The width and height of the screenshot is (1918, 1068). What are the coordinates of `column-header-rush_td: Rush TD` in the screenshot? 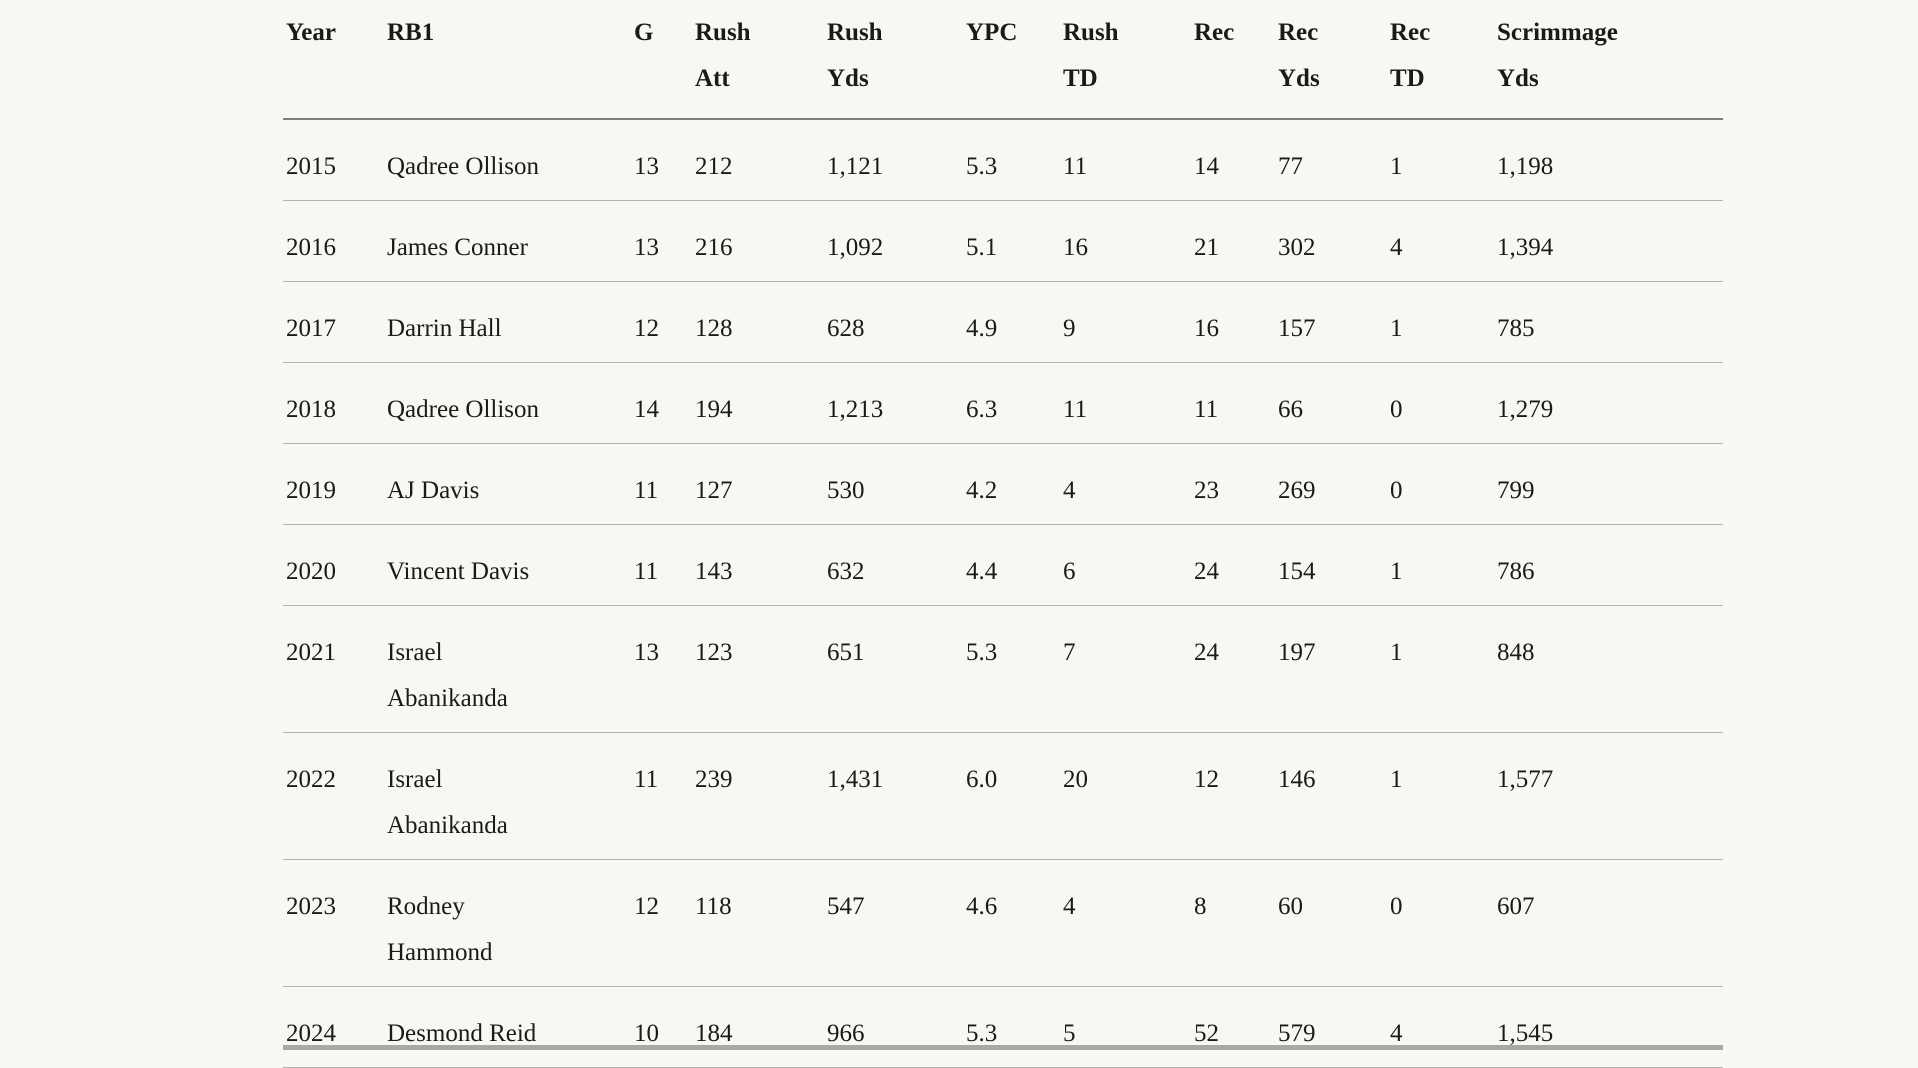 It's located at (1128, 60).